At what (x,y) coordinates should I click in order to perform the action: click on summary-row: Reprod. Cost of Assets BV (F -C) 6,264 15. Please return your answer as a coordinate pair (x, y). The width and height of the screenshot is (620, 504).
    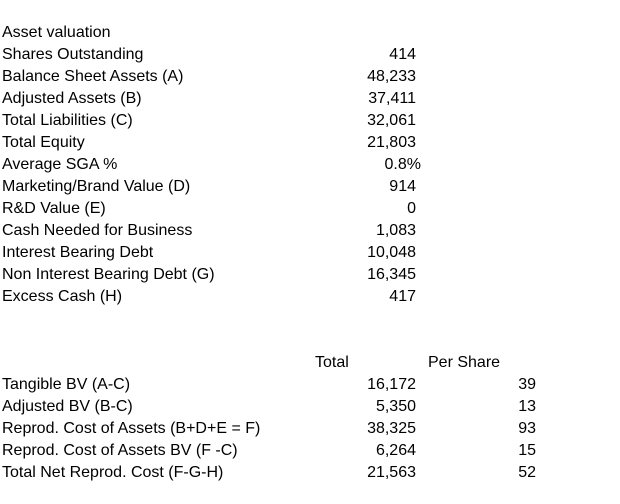
    Looking at the image, I should click on (310, 451).